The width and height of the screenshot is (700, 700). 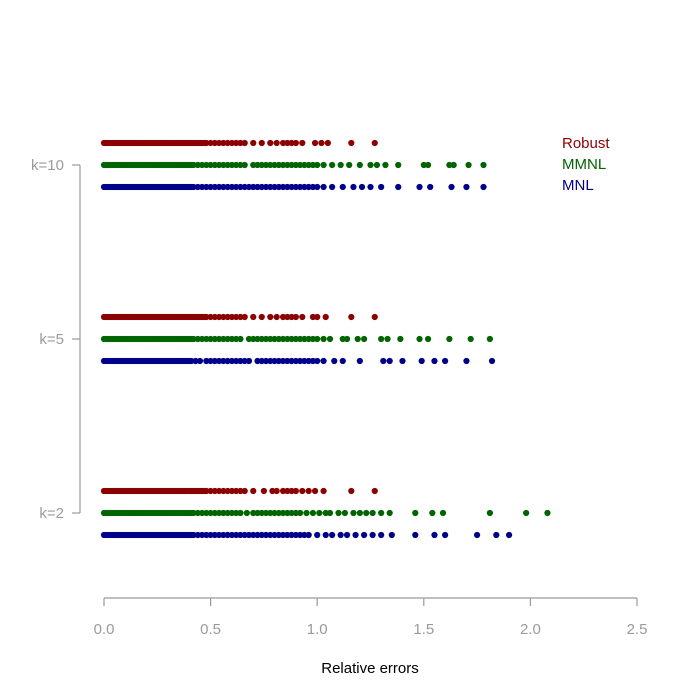 What do you see at coordinates (584, 164) in the screenshot?
I see `legend-entry-mmnl: MMNL` at bounding box center [584, 164].